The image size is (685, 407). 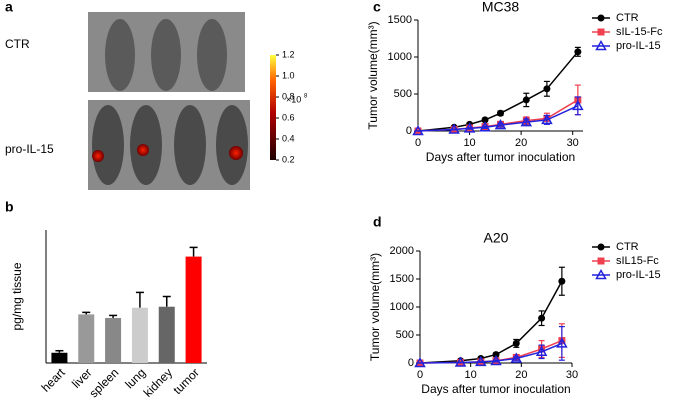 I want to click on colorbar-tick-label: 0.2, so click(x=288, y=159).